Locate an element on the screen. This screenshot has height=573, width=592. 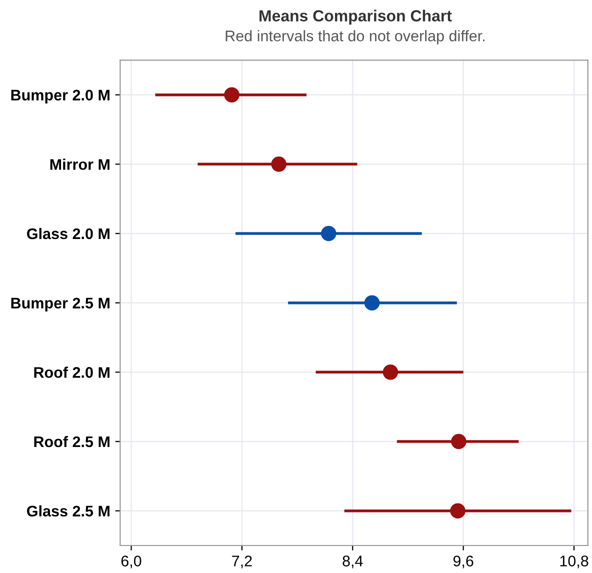
y-tick-label: Roof 2.0 M is located at coordinates (72, 372).